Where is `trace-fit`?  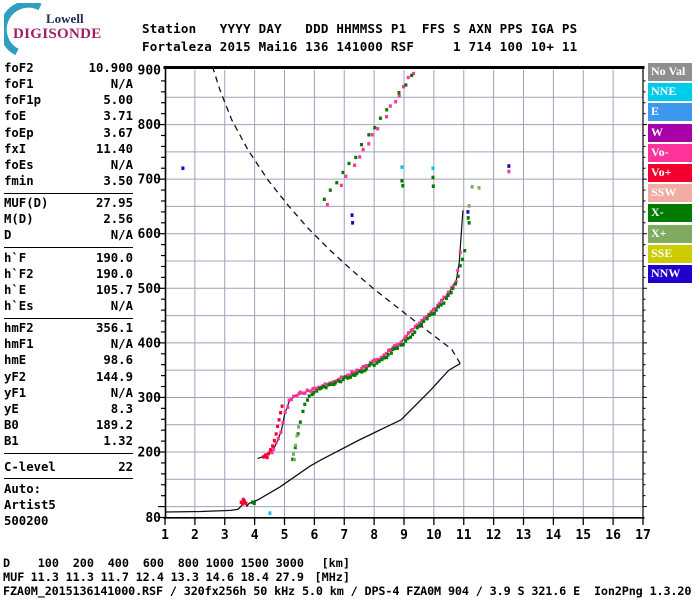
trace-fit is located at coordinates (360, 335).